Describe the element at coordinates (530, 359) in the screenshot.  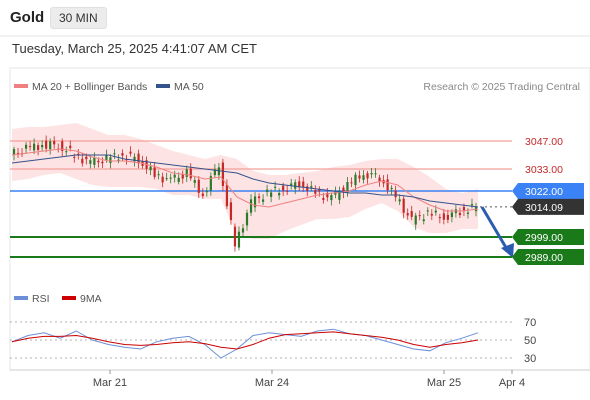
I see `rsi-tick-30: 30` at that location.